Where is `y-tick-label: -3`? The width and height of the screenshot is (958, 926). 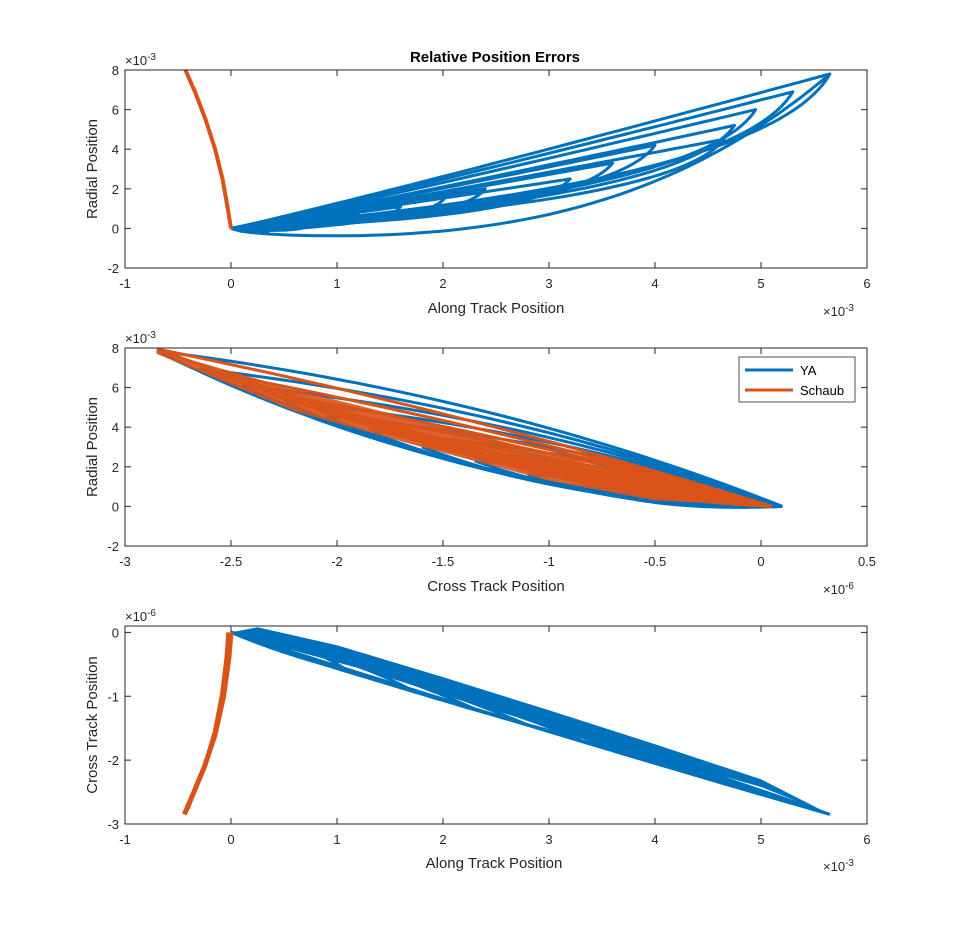
y-tick-label: -3 is located at coordinates (113, 824).